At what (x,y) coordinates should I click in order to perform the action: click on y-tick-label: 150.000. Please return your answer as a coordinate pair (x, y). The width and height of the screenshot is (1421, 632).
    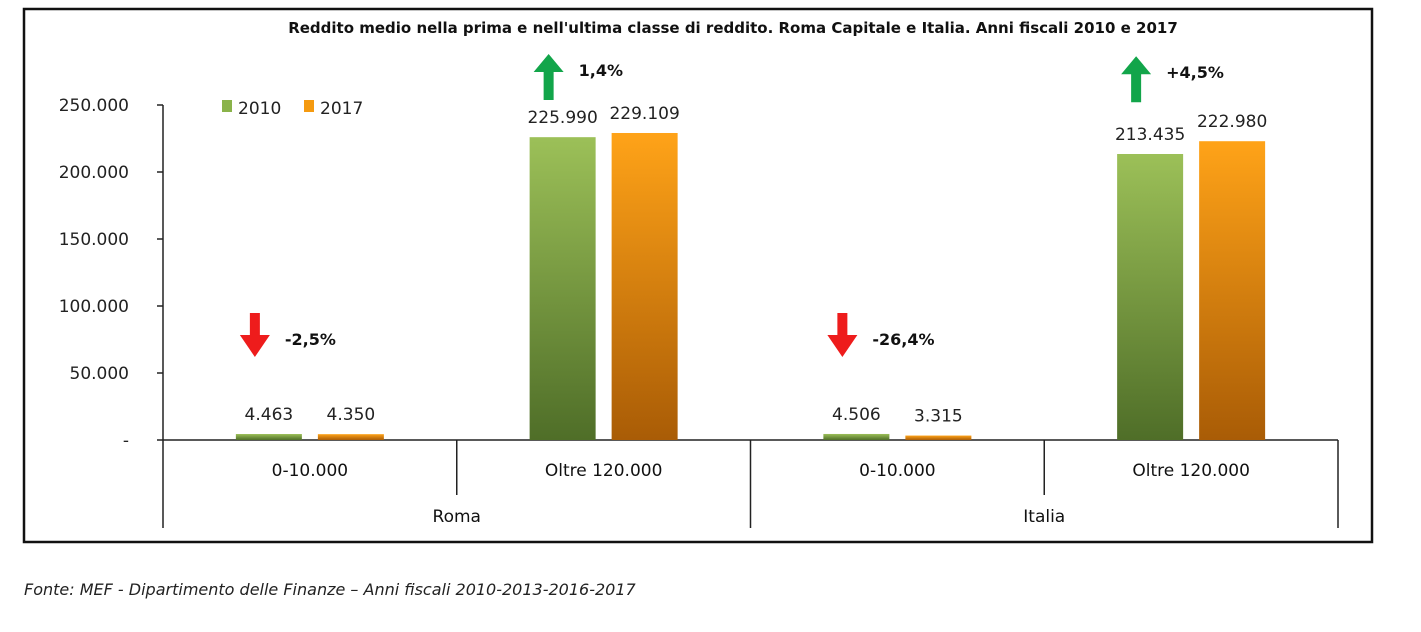
    Looking at the image, I should click on (94, 240).